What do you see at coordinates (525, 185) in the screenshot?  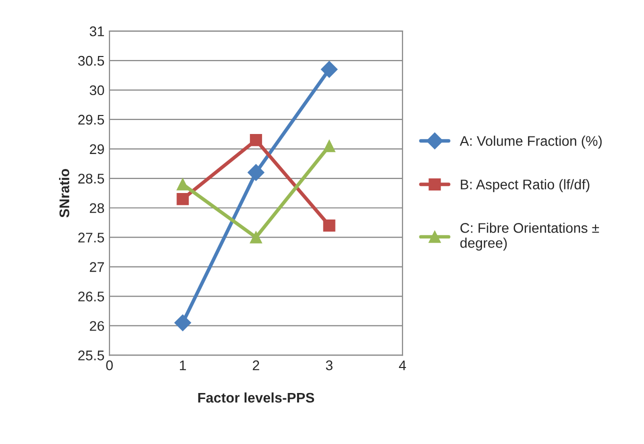 I see `legend-label: B: Aspect Ratio (lf/df)` at bounding box center [525, 185].